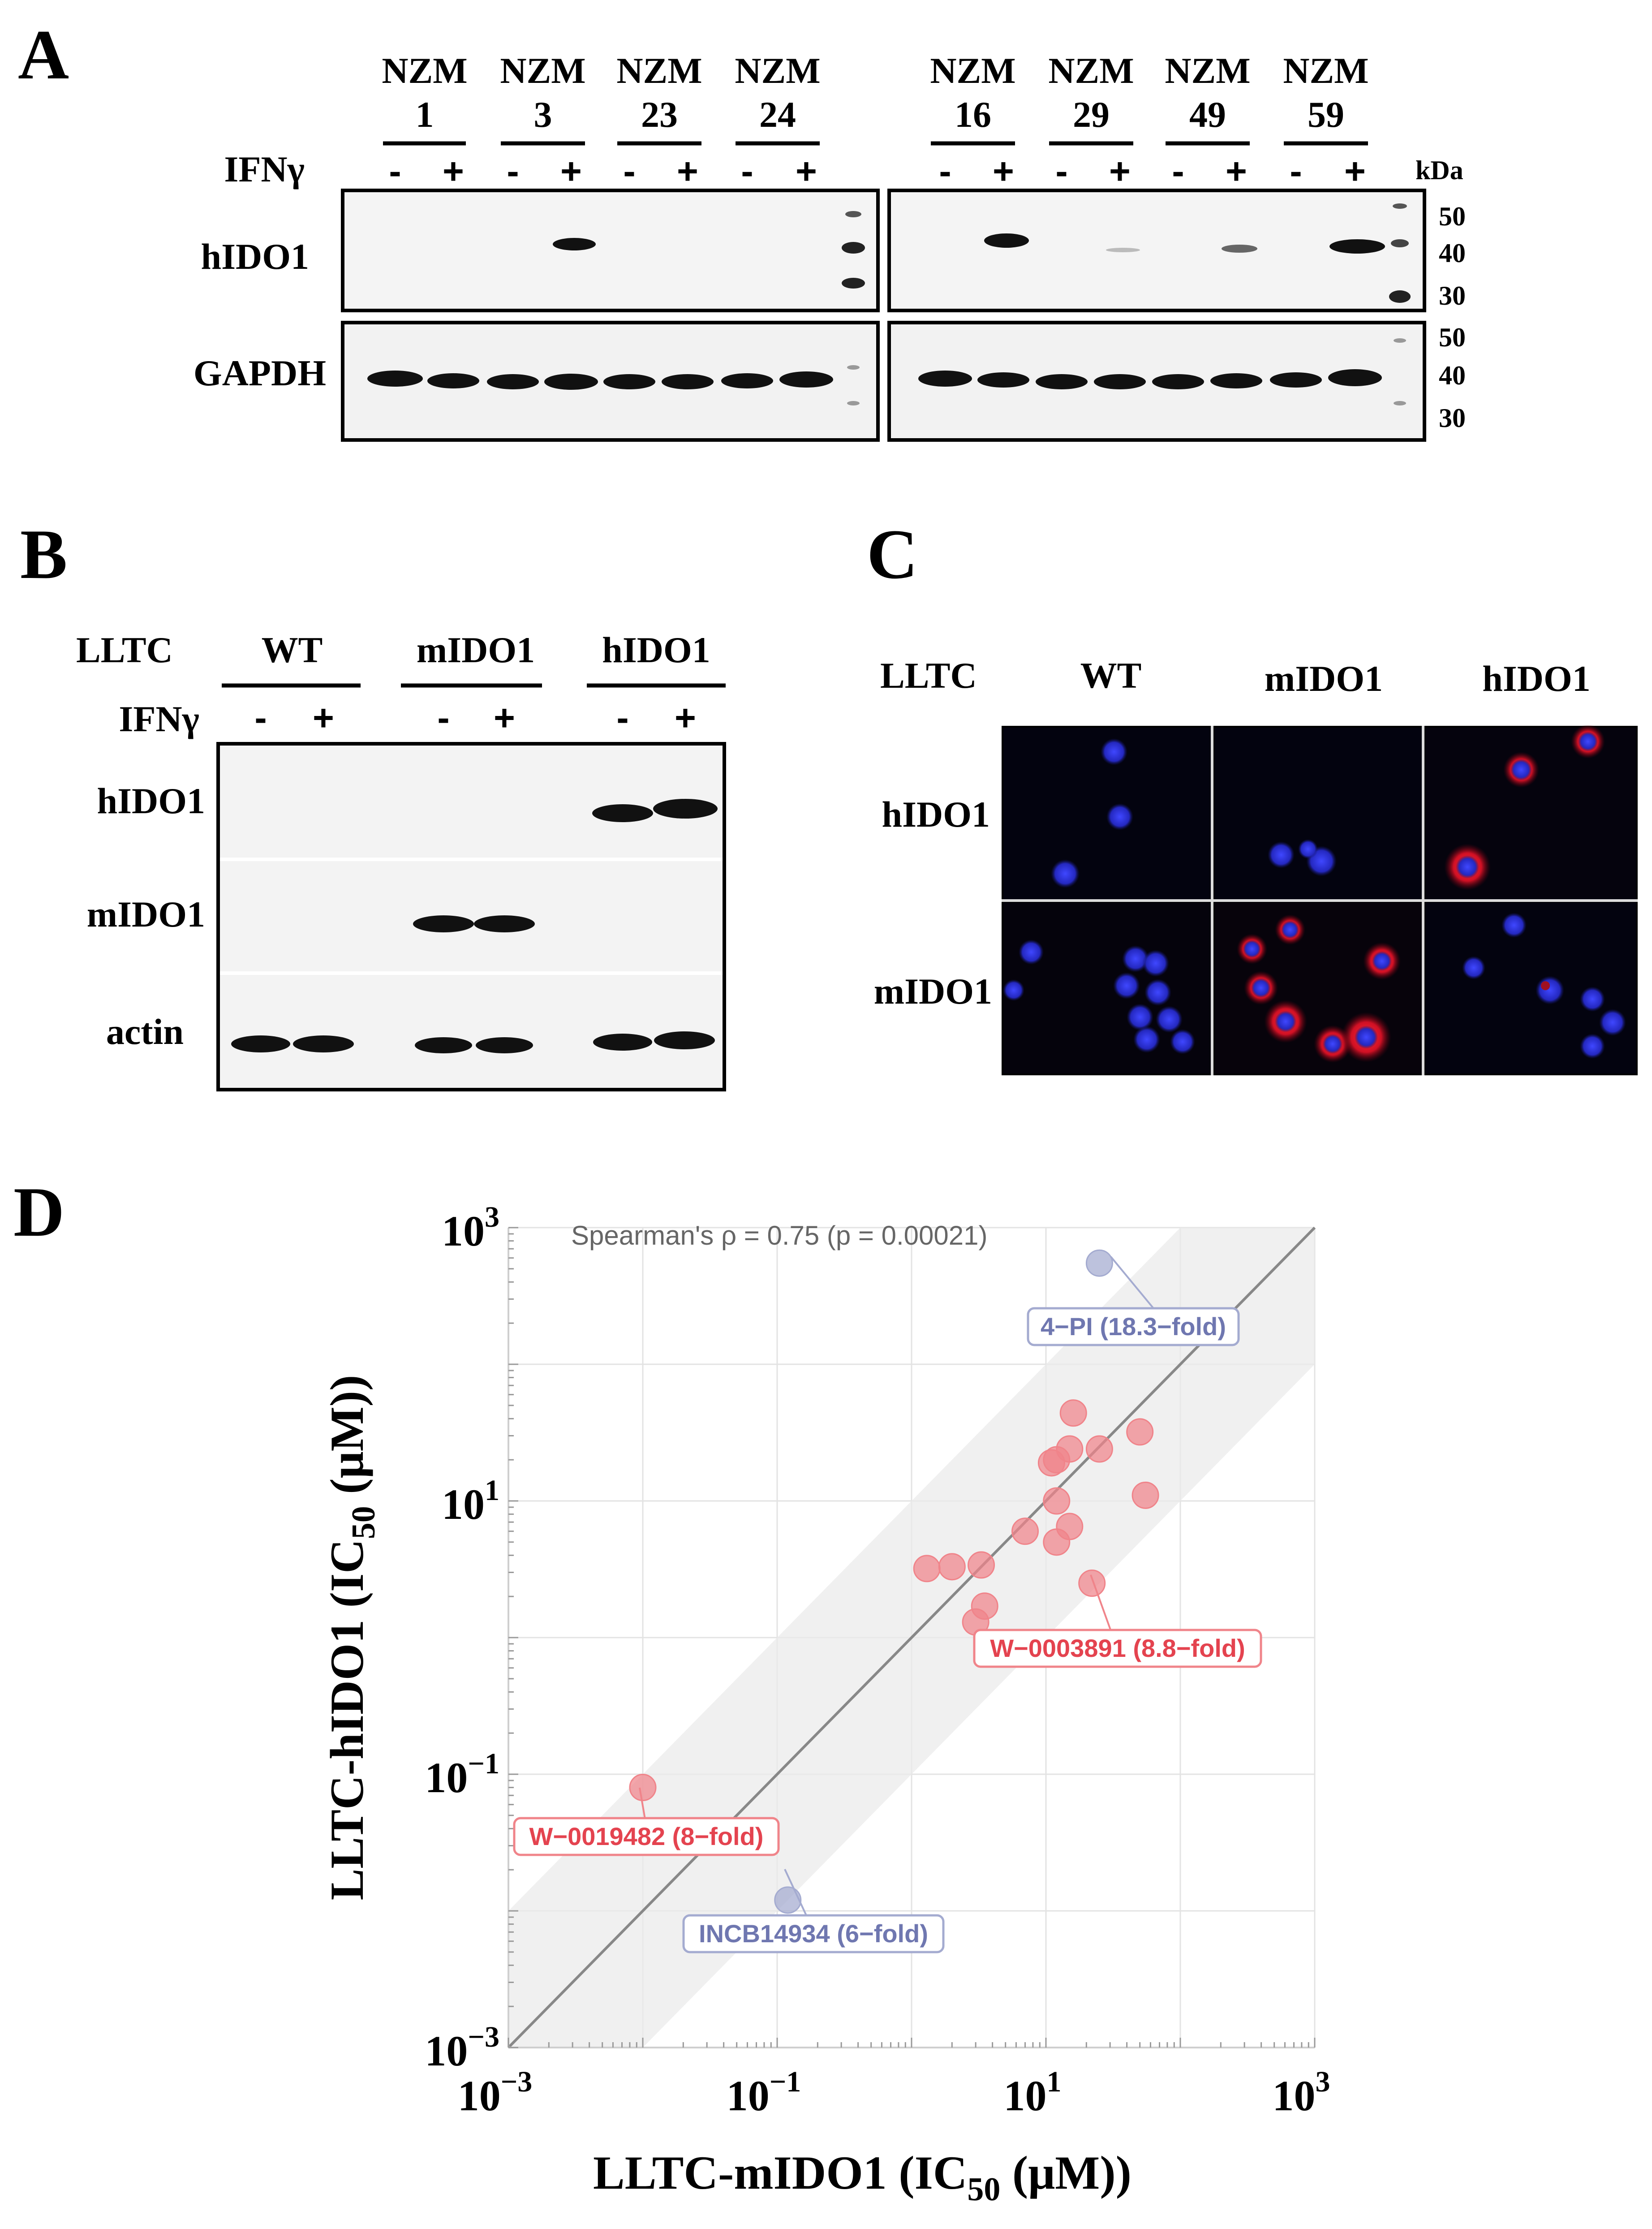 The width and height of the screenshot is (1652, 2229). I want to click on lane-header-number: 1, so click(425, 114).